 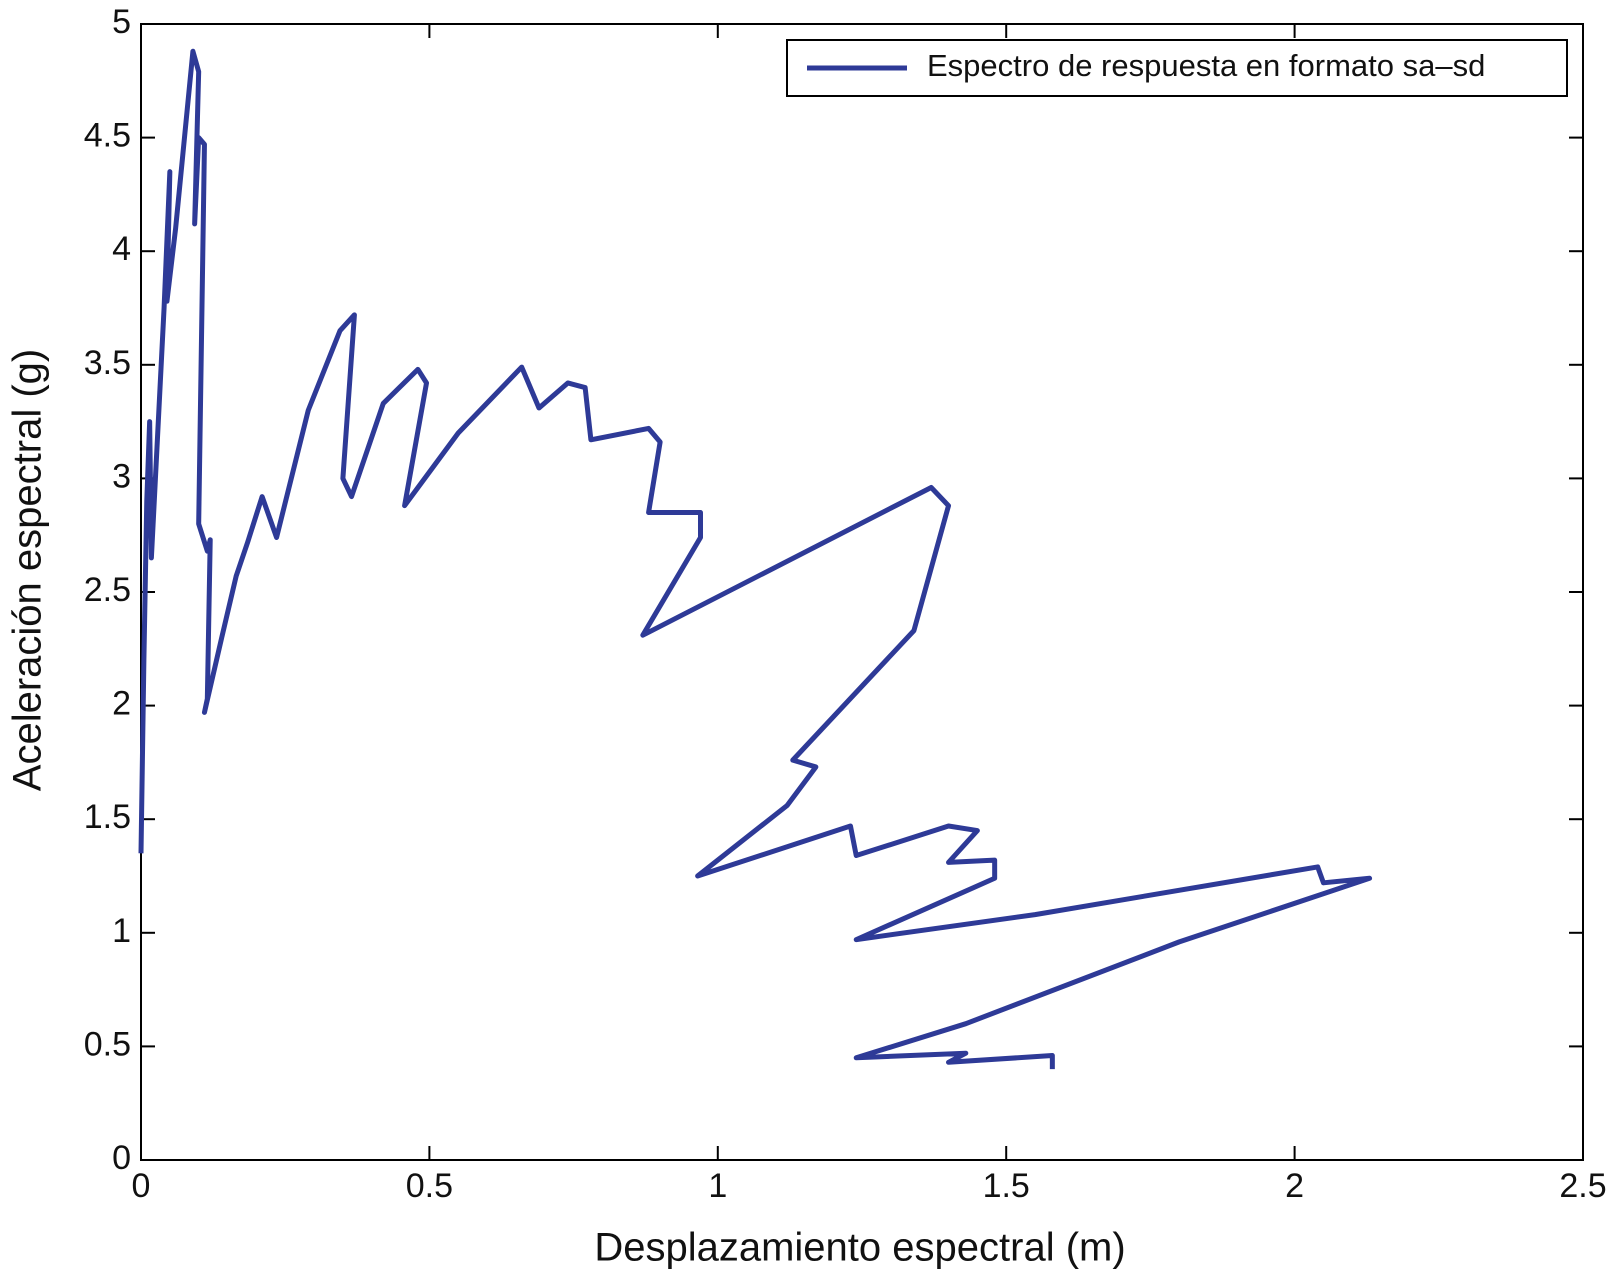 I want to click on y-tick-label: 4.5, so click(x=107, y=136).